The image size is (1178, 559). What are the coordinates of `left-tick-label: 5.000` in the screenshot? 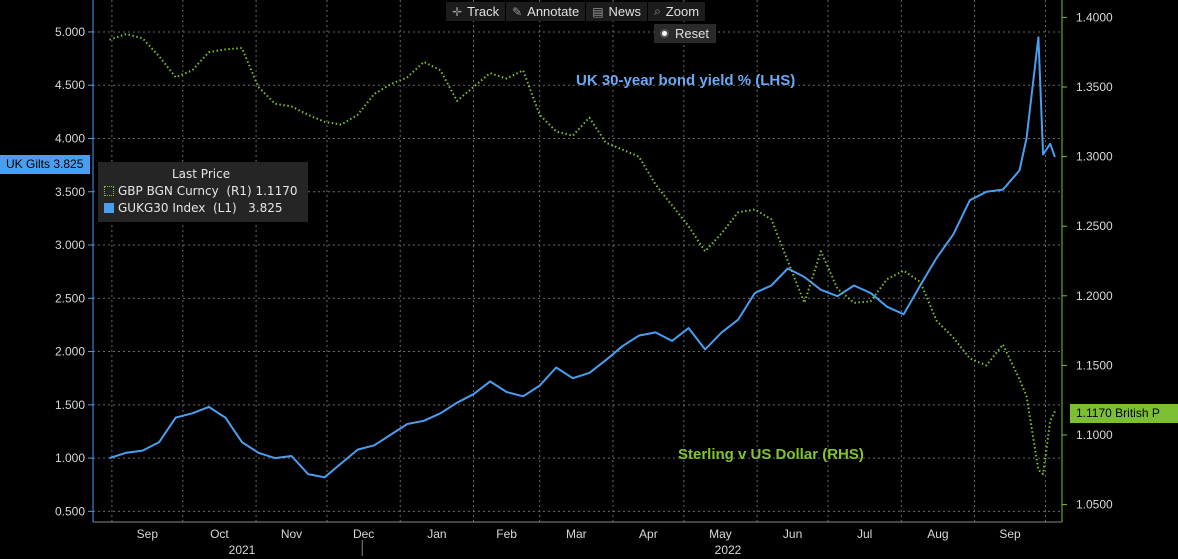 It's located at (70, 32).